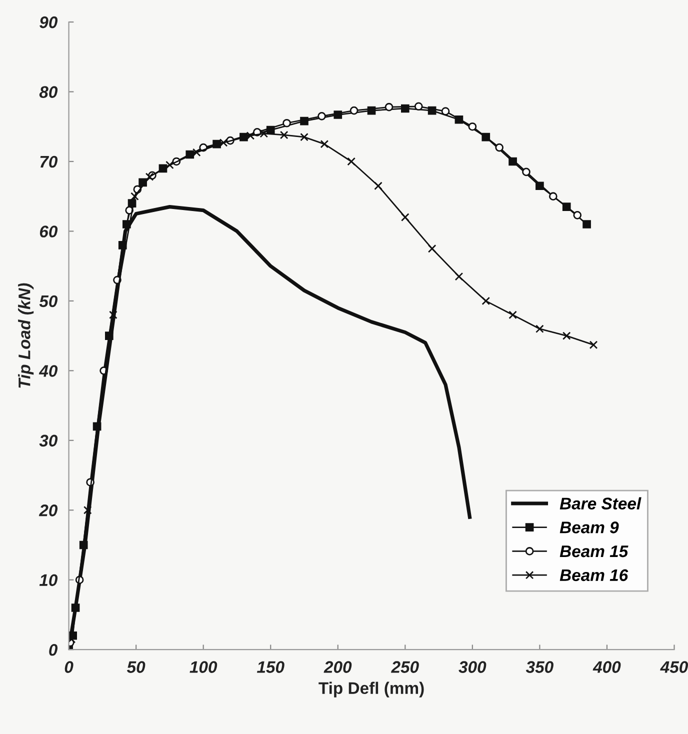 The height and width of the screenshot is (734, 688). Describe the element at coordinates (404, 667) in the screenshot. I see `x-tick-label: 250` at that location.